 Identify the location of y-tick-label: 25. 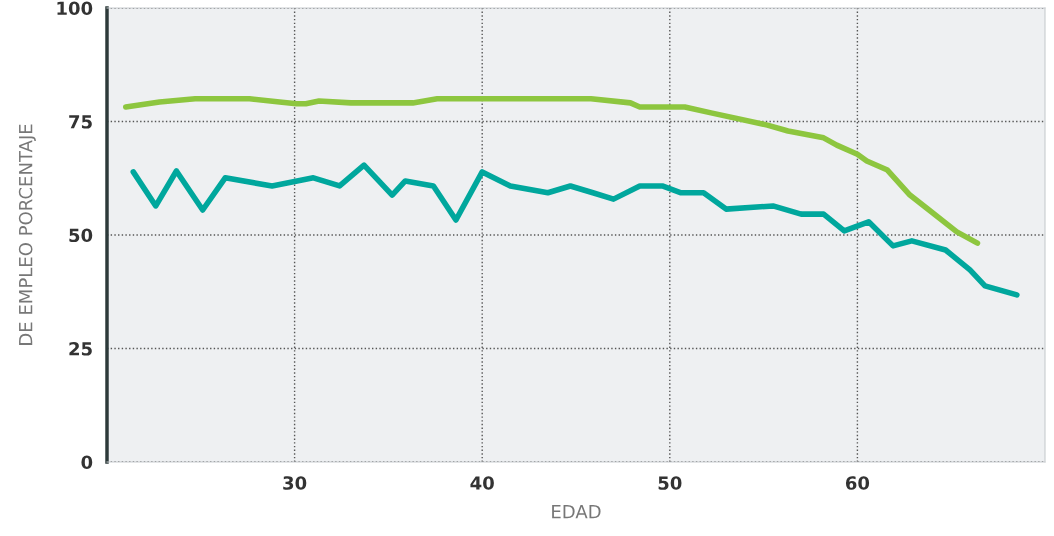
(80, 348).